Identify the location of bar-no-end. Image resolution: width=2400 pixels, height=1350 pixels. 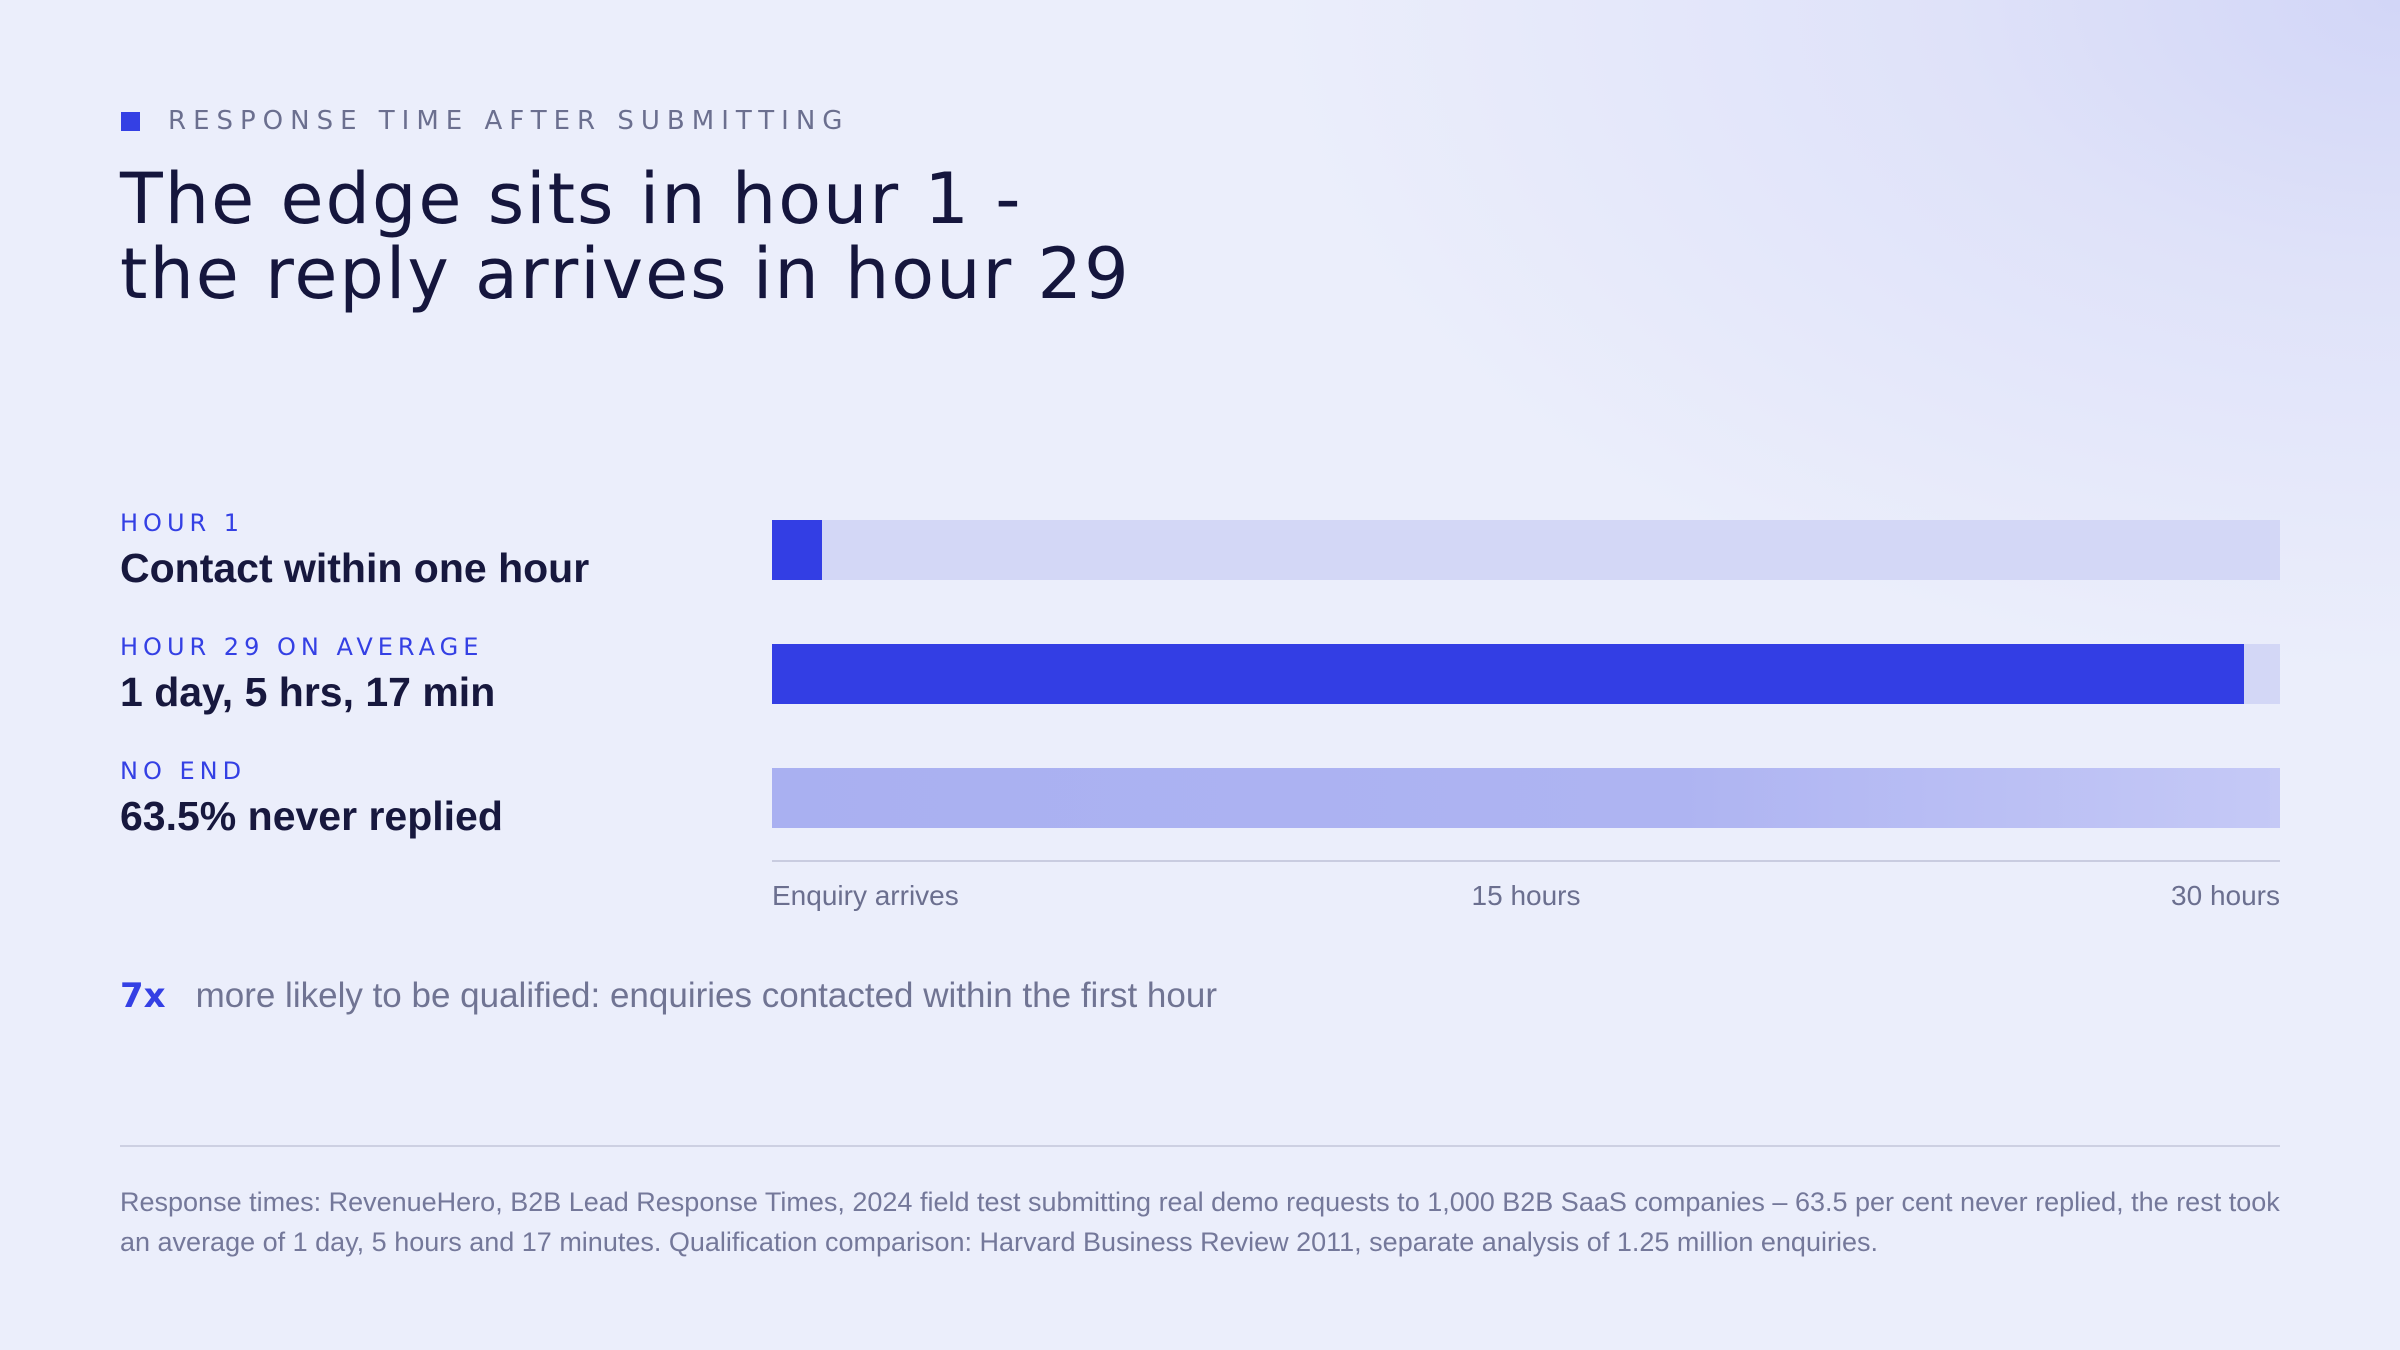
(1526, 798).